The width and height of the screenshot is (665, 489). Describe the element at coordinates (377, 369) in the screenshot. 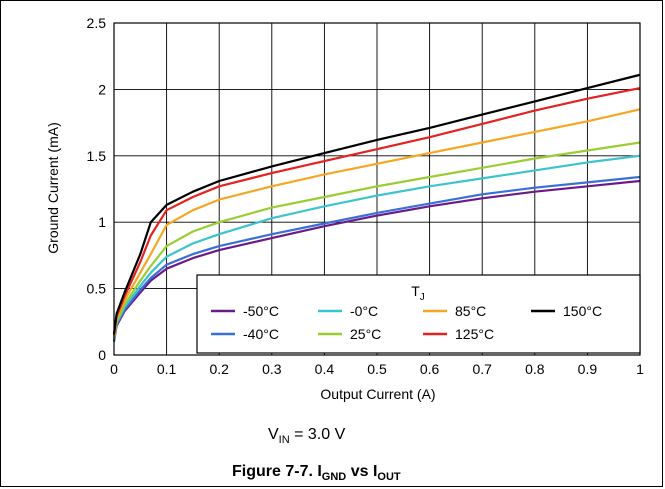

I see `x-tick-label: 0.5` at that location.